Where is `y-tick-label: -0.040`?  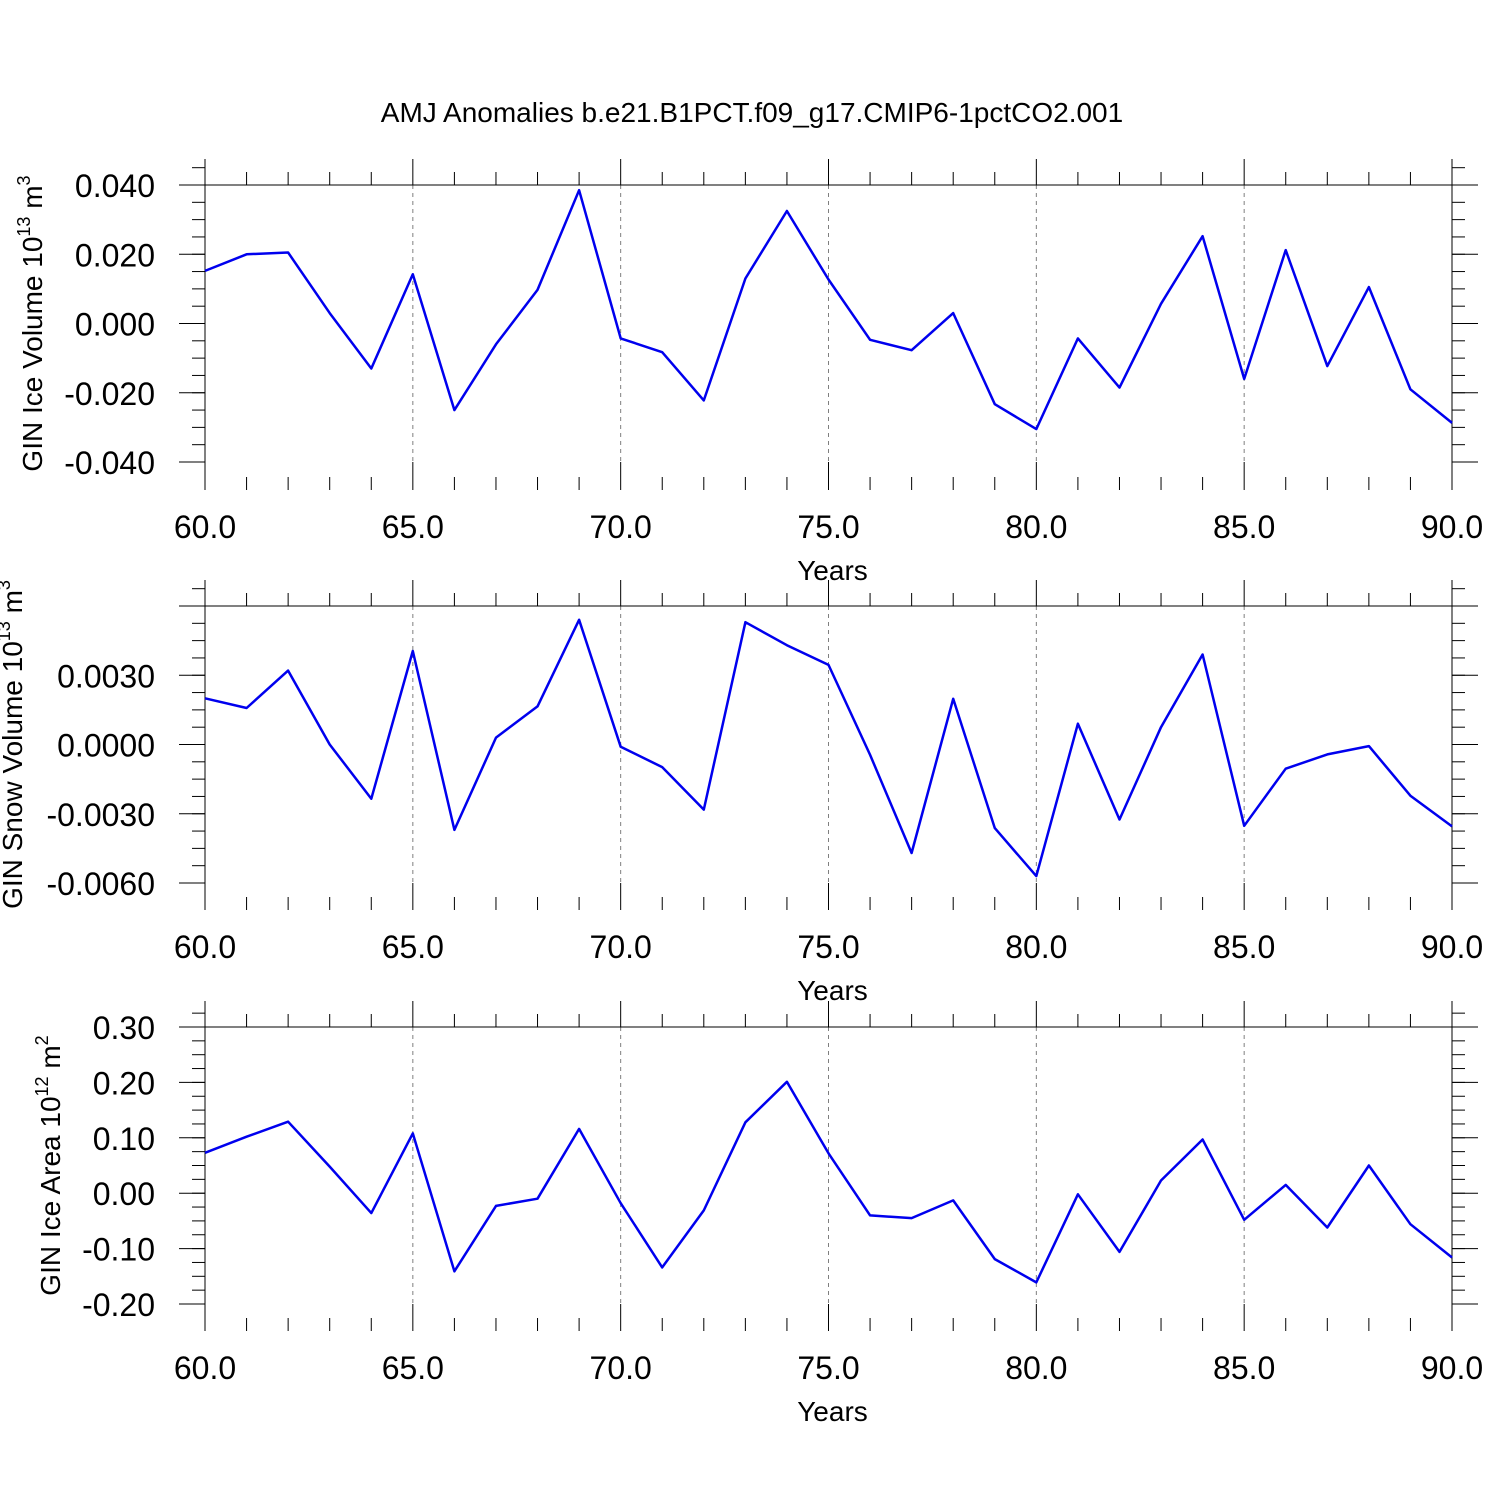
y-tick-label: -0.040 is located at coordinates (109, 463).